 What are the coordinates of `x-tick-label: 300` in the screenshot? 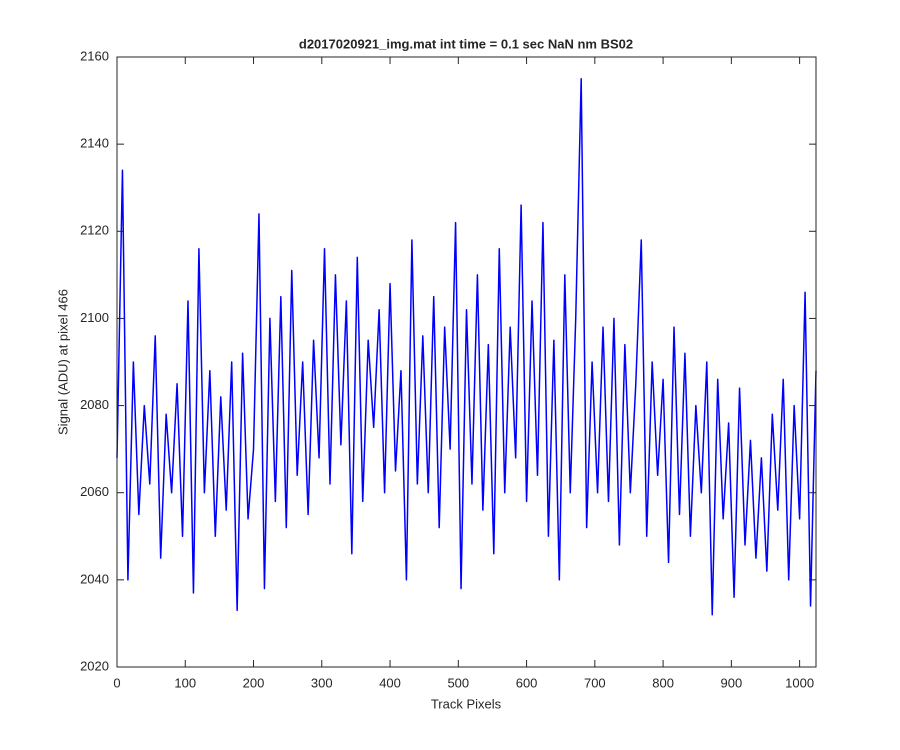 It's located at (322, 682).